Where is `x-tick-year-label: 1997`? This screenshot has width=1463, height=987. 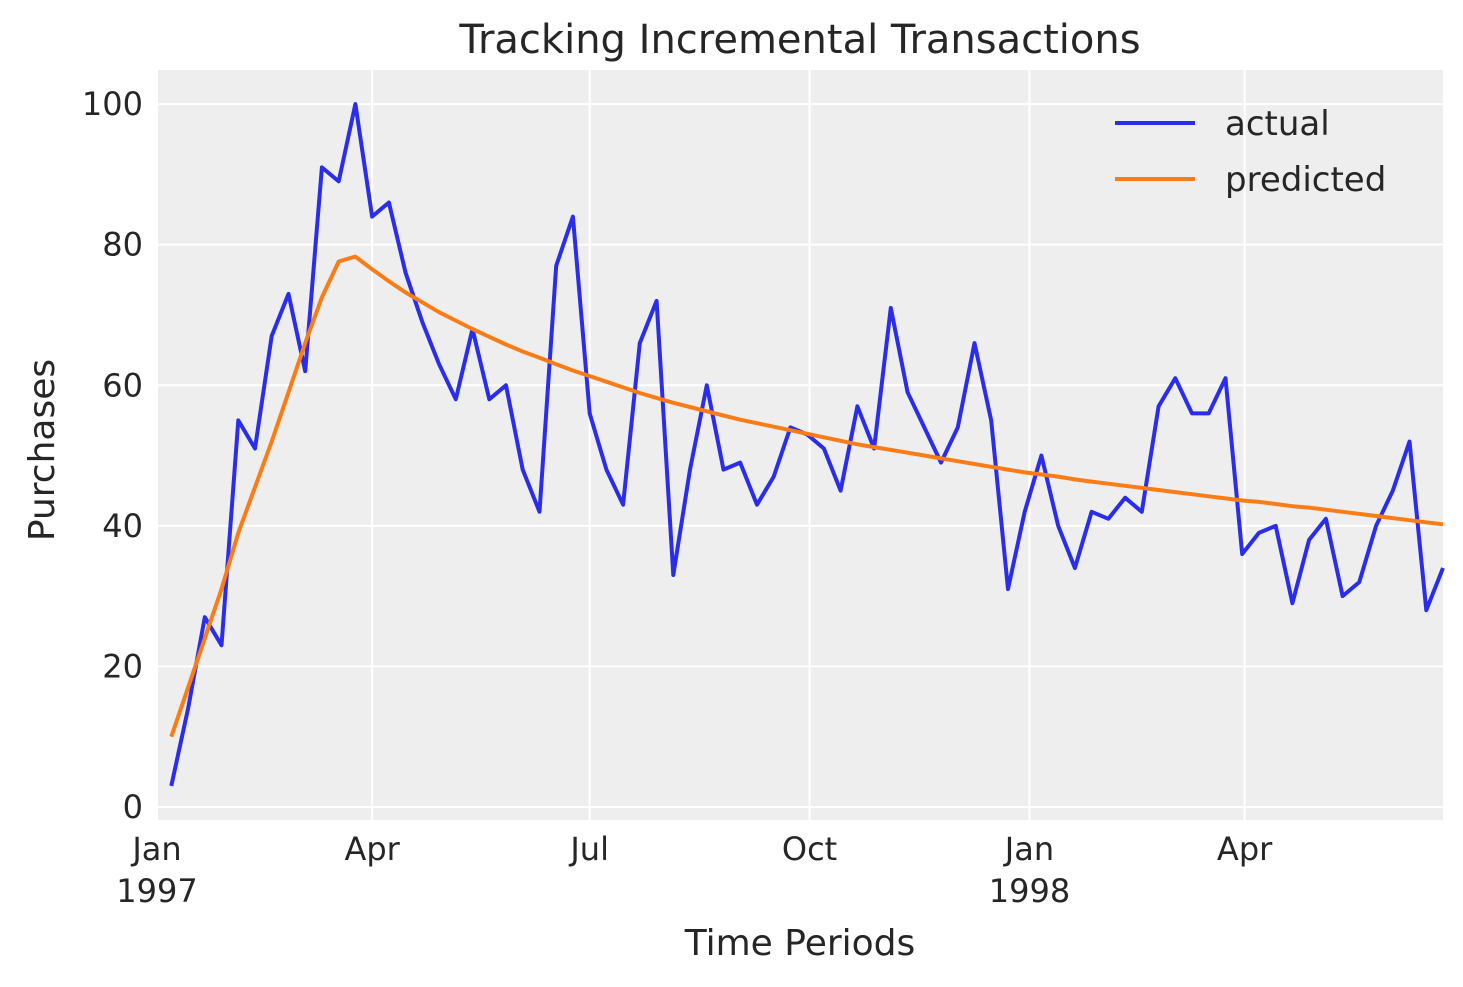
x-tick-year-label: 1997 is located at coordinates (156, 891).